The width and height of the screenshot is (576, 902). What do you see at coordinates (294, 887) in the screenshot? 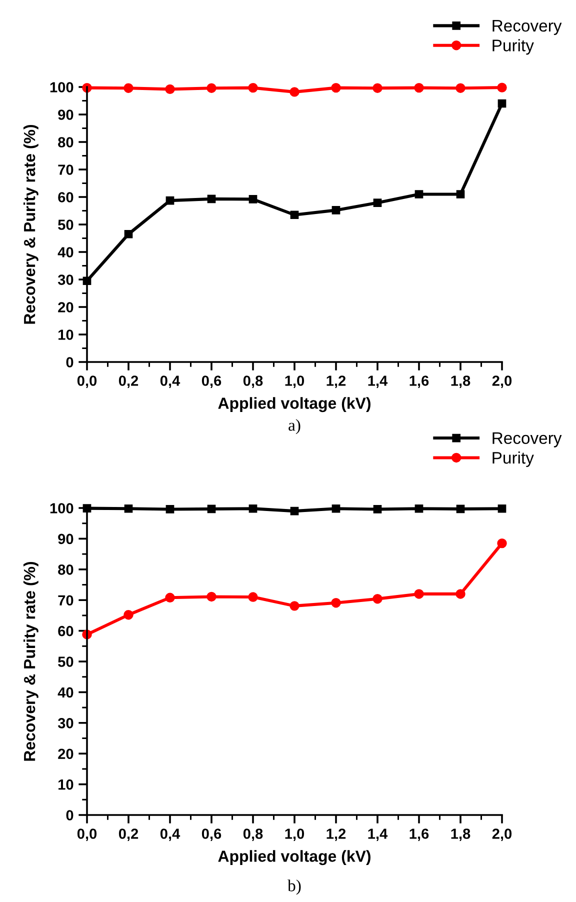
I see `text: b)` at bounding box center [294, 887].